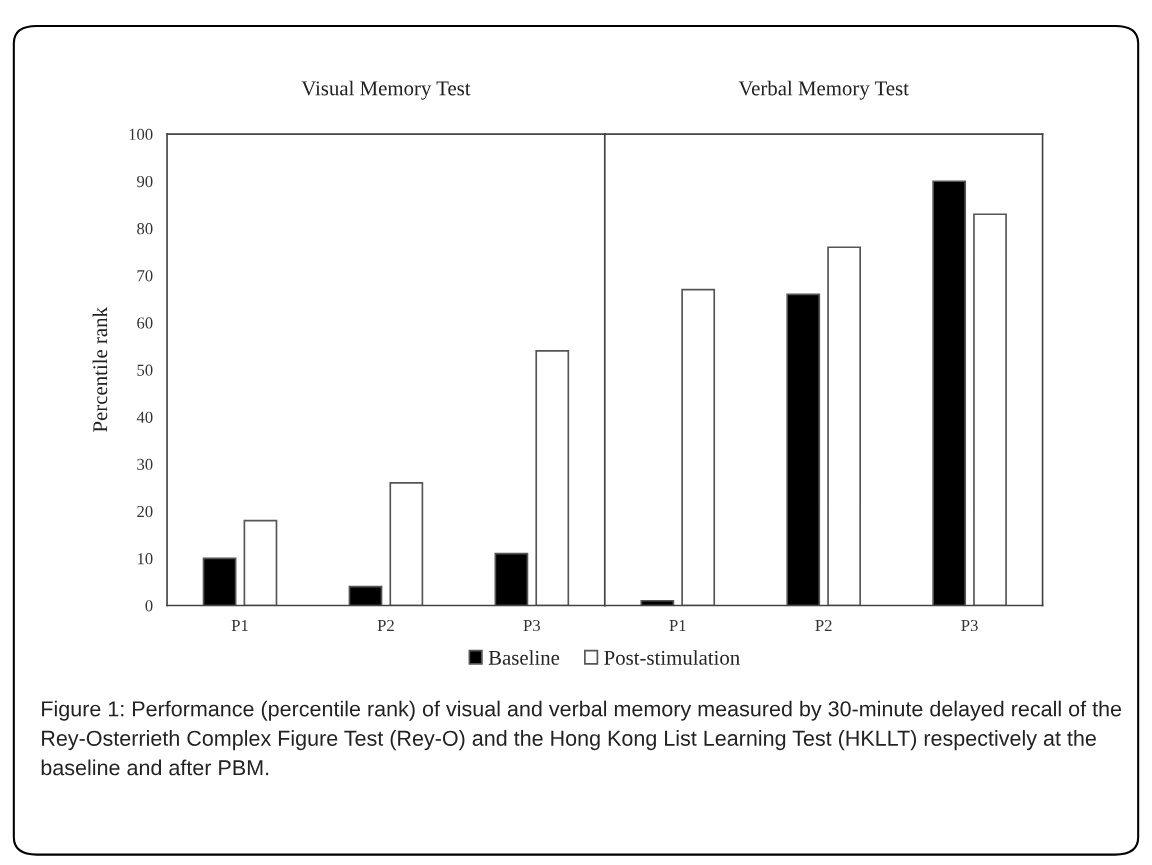 Image resolution: width=1152 pixels, height=865 pixels. Describe the element at coordinates (100, 369) in the screenshot. I see `y-axis-title: Percentile rank` at that location.